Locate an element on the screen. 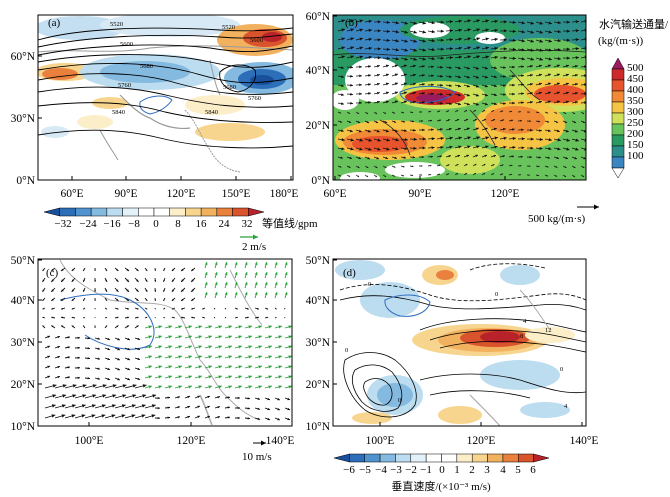 Image resolution: width=670 pixels, height=497 pixels. panel-d-contour-label: 4 is located at coordinates (566, 406).